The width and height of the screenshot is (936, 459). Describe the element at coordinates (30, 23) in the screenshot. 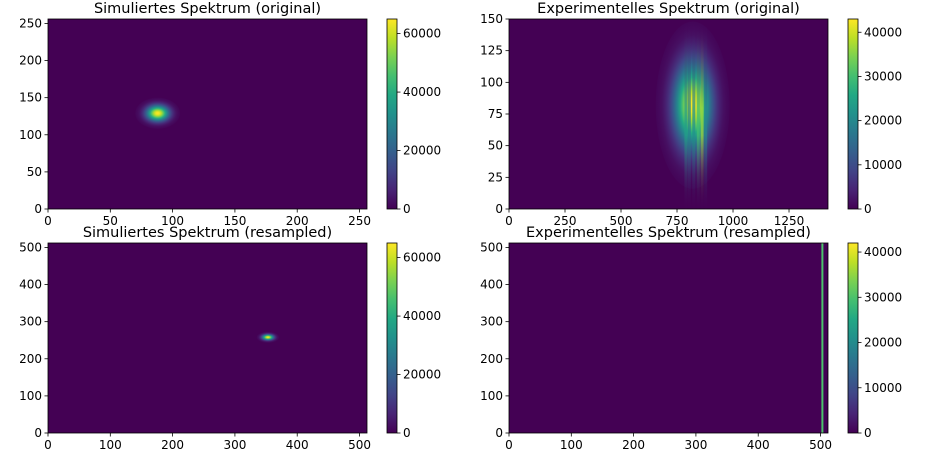

I see `y-tick-label: 250` at that location.